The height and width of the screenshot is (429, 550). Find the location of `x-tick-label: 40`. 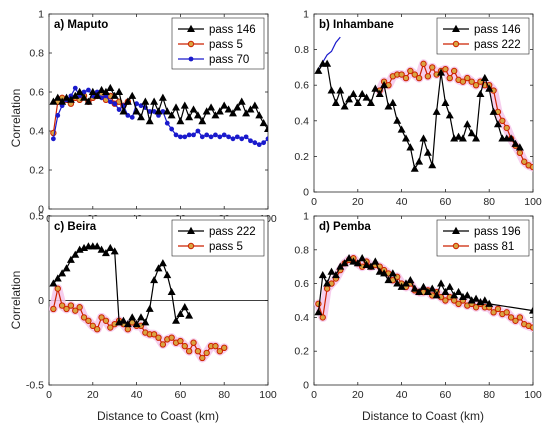

x-tick-label: 40 is located at coordinates (402, 395).